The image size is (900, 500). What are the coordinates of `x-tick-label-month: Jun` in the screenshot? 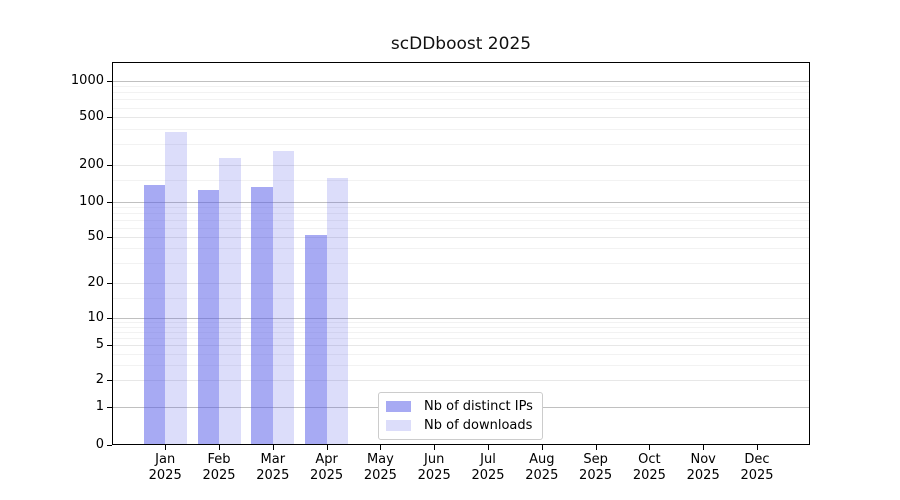 It's located at (434, 459).